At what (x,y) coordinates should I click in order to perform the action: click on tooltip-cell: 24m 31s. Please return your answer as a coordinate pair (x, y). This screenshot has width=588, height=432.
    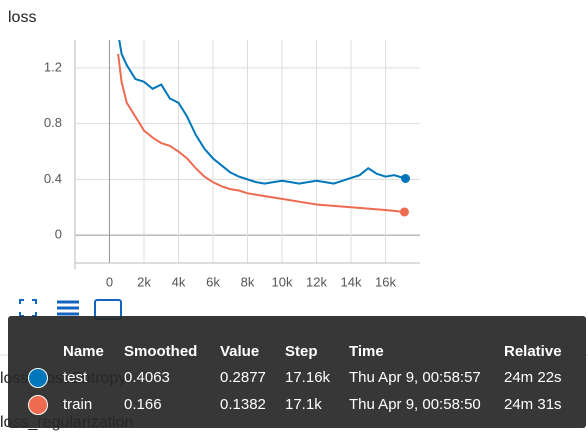
    Looking at the image, I should click on (533, 404).